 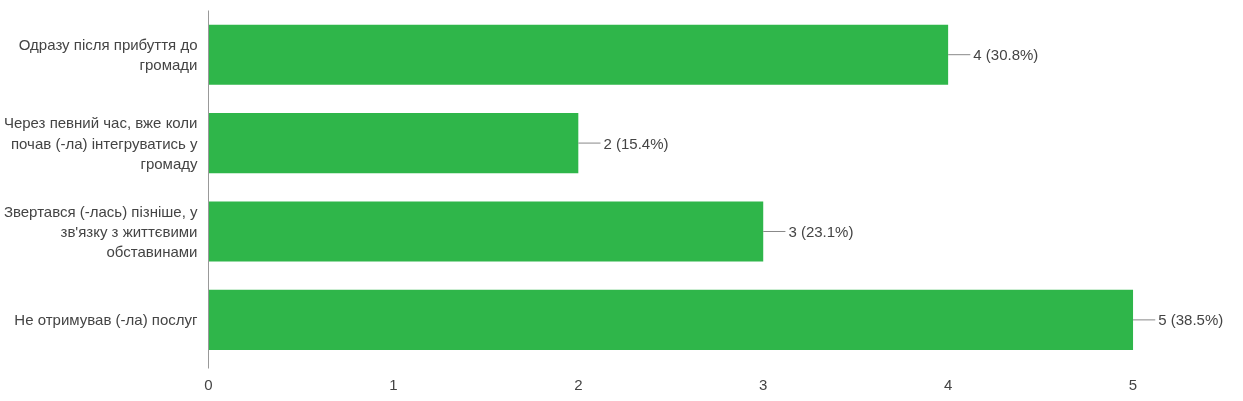 What do you see at coordinates (106, 320) in the screenshot?
I see `y-tick-label: Не отримував (-ла) послуг` at bounding box center [106, 320].